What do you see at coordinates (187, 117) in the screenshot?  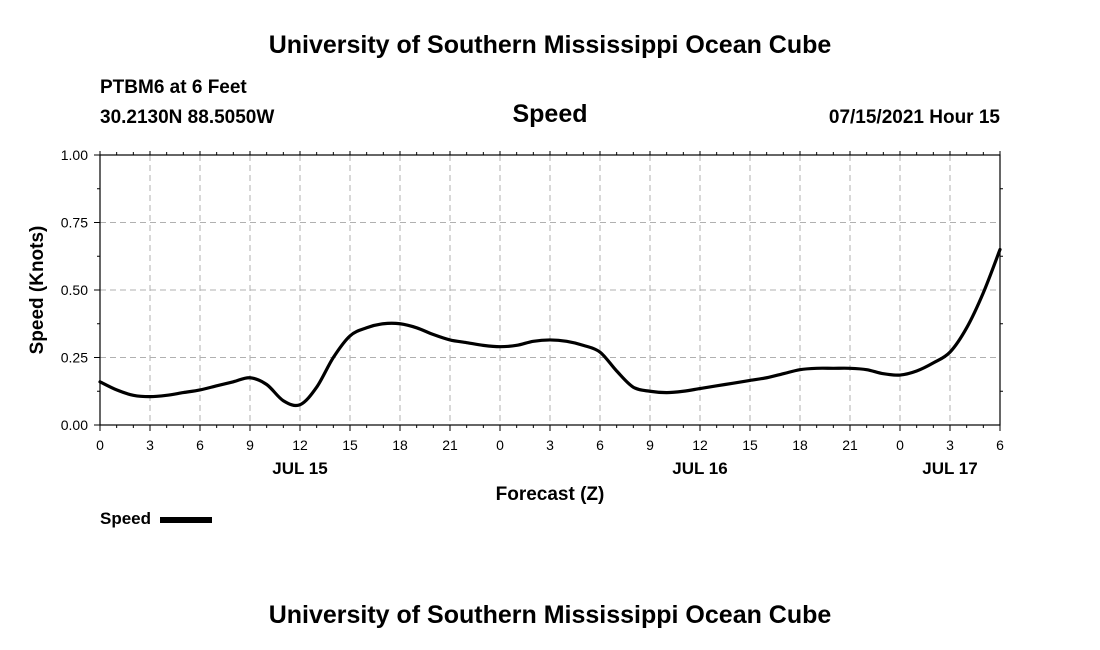 I see `station-coordinates: 30.2130N 88.5050W` at bounding box center [187, 117].